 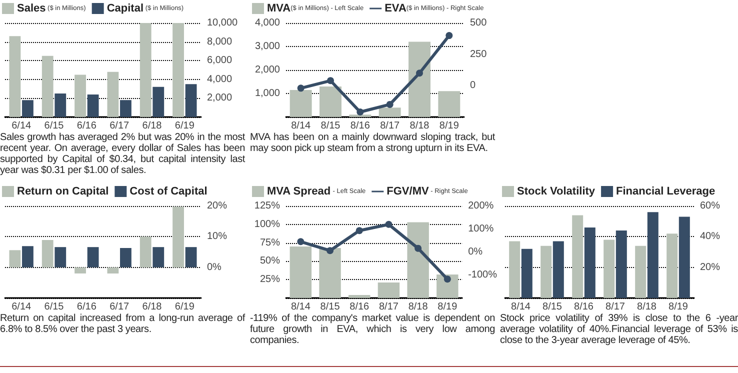 What do you see at coordinates (22, 126) in the screenshot?
I see `x-tick-label: 6/14` at bounding box center [22, 126].